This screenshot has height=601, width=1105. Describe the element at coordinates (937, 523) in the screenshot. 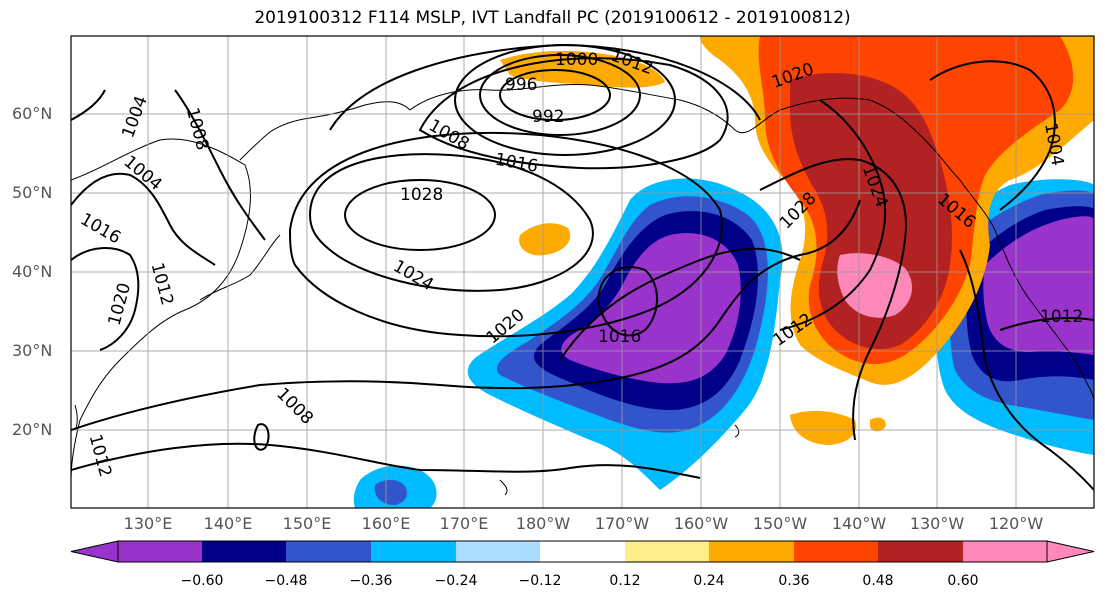

I see `lon-label-130w: 130°W` at that location.